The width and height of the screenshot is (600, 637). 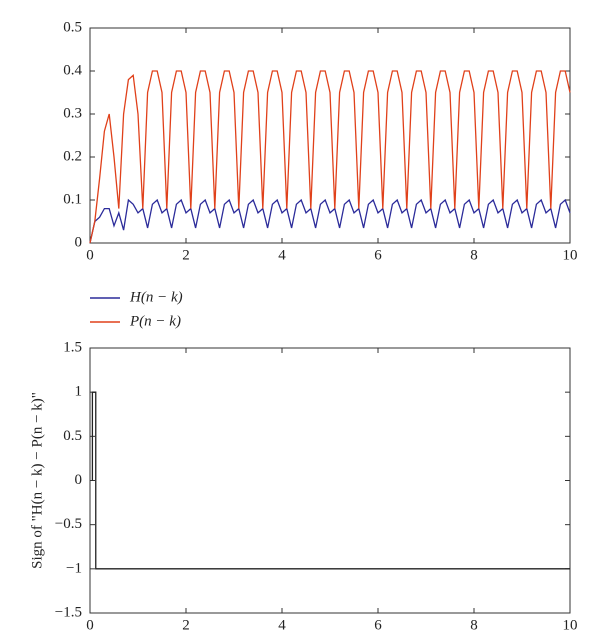 What do you see at coordinates (156, 297) in the screenshot?
I see `legend-label: H(n − k)` at bounding box center [156, 297].